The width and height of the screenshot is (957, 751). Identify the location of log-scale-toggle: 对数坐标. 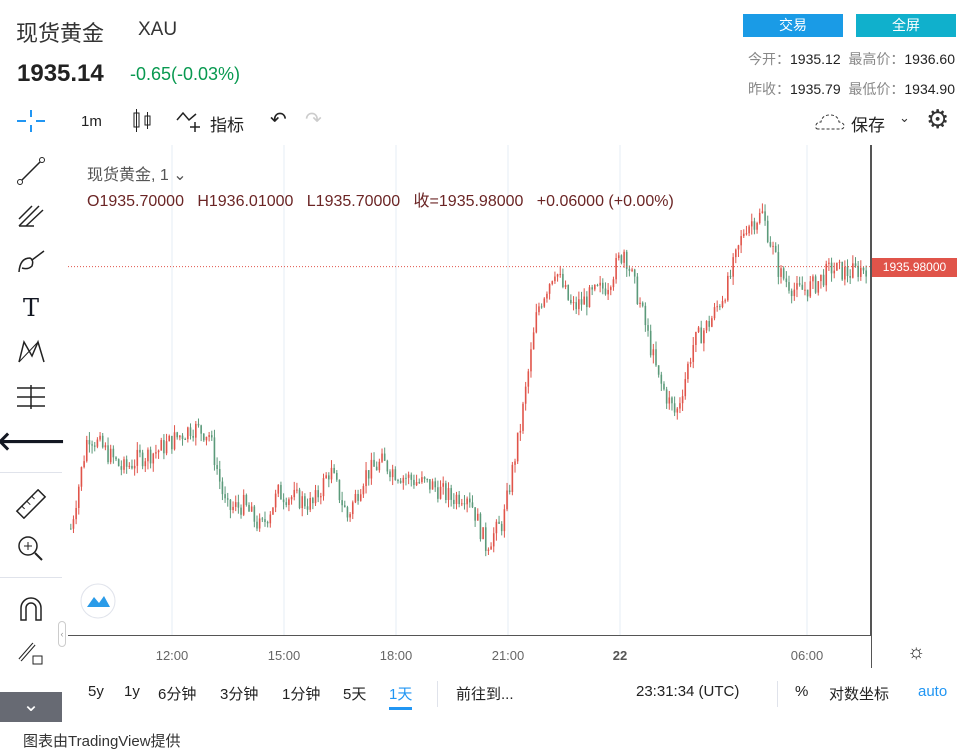
(859, 694).